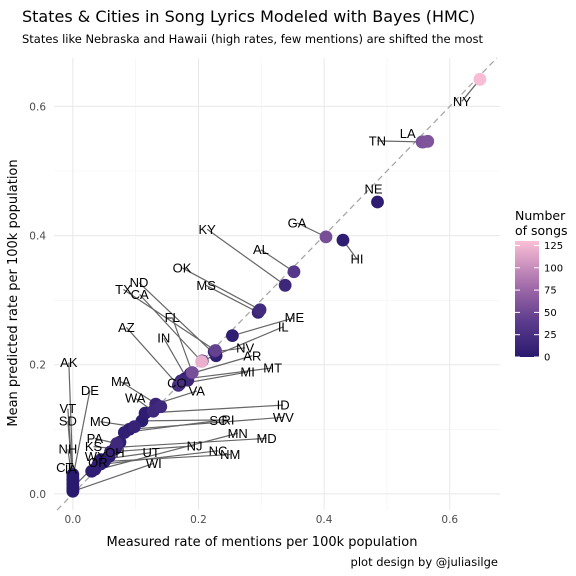 The height and width of the screenshot is (576, 576). What do you see at coordinates (283, 417) in the screenshot?
I see `state-label-wv: WV` at bounding box center [283, 417].